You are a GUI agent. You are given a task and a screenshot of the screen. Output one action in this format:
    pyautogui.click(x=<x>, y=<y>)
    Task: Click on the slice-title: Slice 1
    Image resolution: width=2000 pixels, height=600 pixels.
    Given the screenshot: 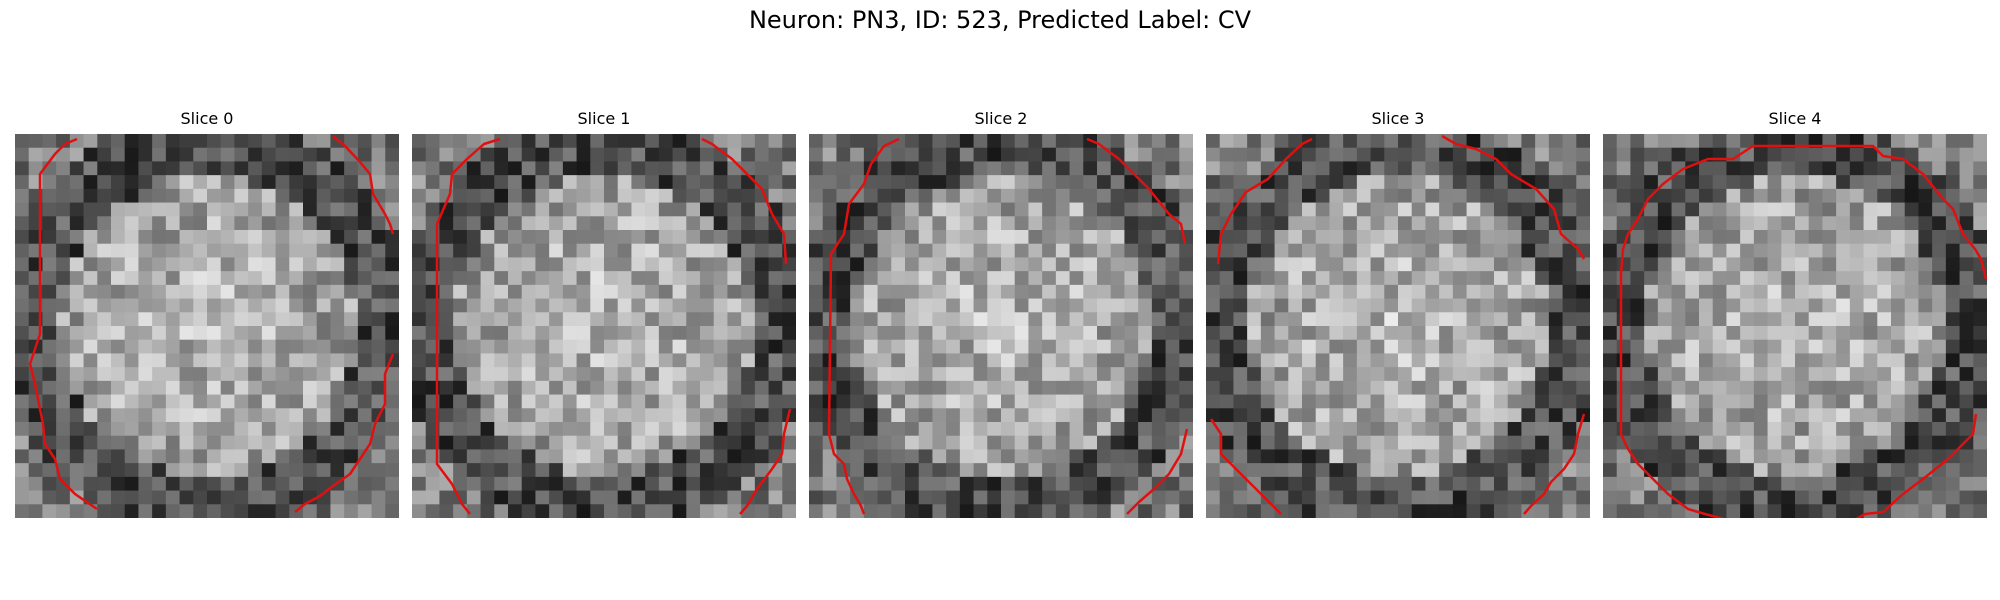 What is the action you would take?
    pyautogui.click(x=604, y=118)
    